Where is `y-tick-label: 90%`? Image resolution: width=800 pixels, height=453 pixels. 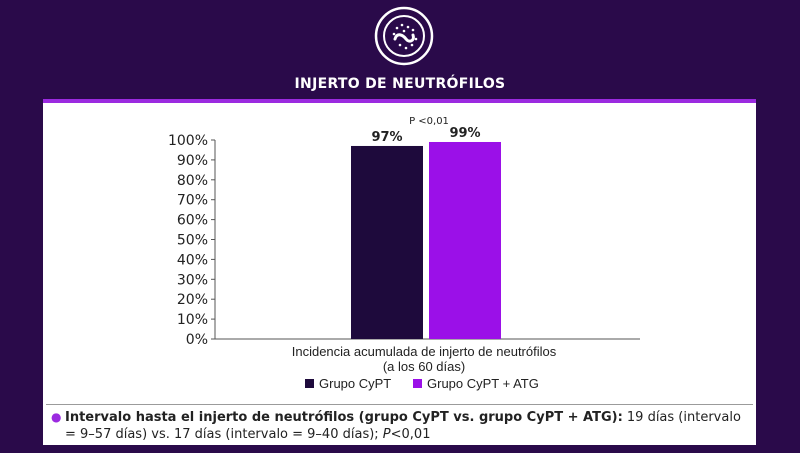 y-tick-label: 90% is located at coordinates (192, 161).